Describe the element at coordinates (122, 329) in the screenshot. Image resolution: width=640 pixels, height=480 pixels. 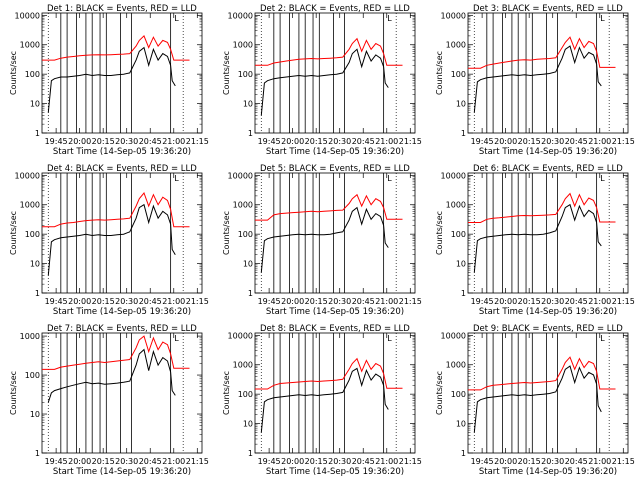
I see `panel-title: Det 7: BLACK = Events, RED = LLD` at that location.